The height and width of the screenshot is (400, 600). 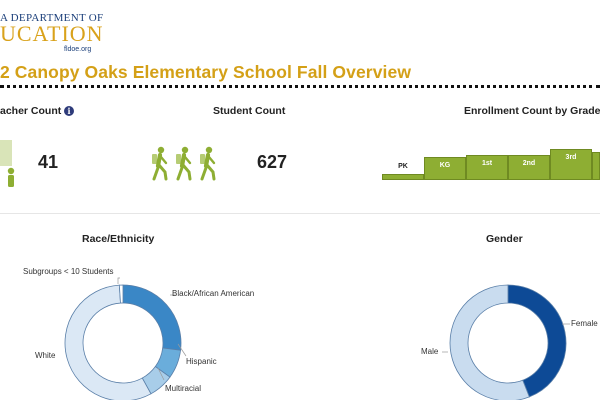 What do you see at coordinates (491, 150) in the screenshot?
I see `enrollment-bar-chart: PK KG 1st 2nd 3rd` at bounding box center [491, 150].